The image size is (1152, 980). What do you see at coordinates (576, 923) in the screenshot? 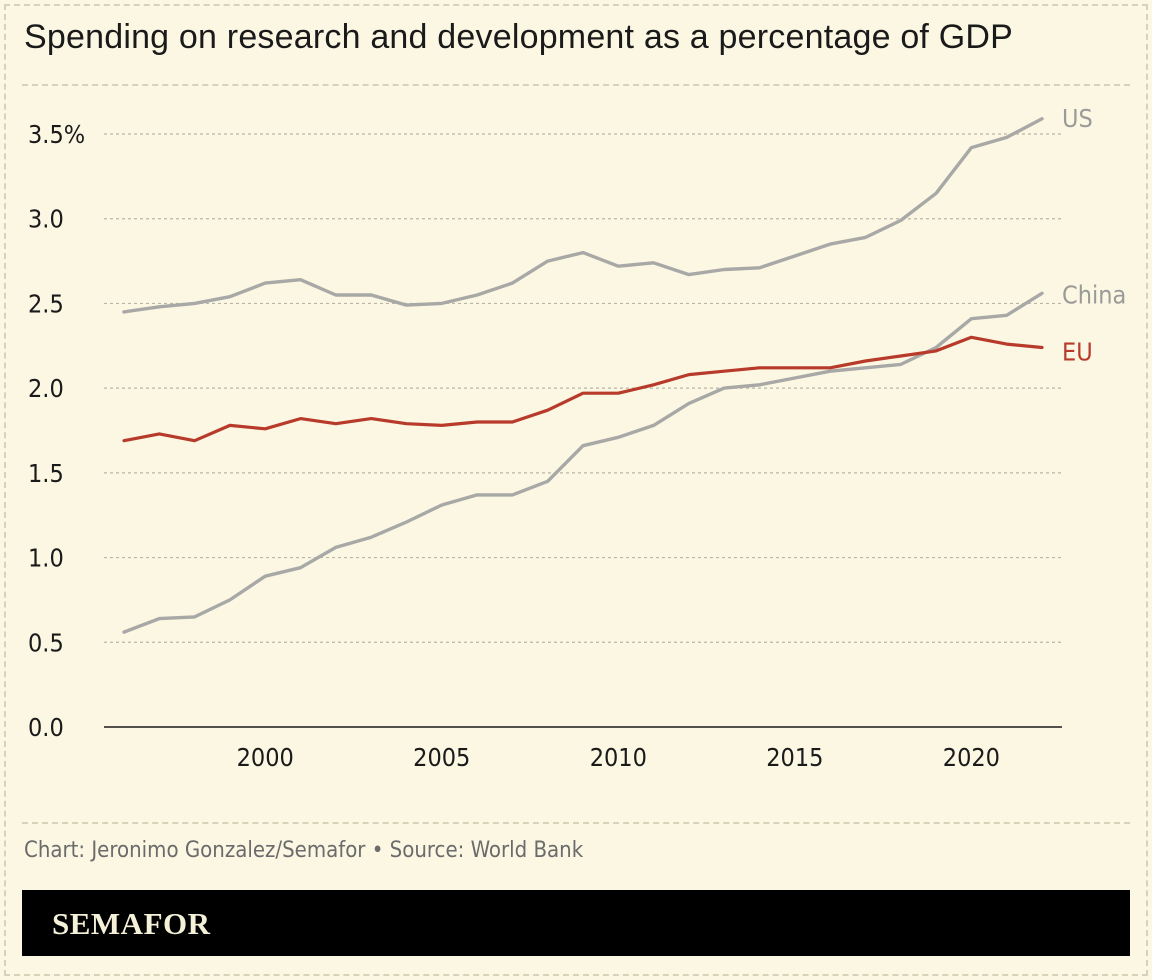
I see `brand-footer: SEMAFOR` at bounding box center [576, 923].